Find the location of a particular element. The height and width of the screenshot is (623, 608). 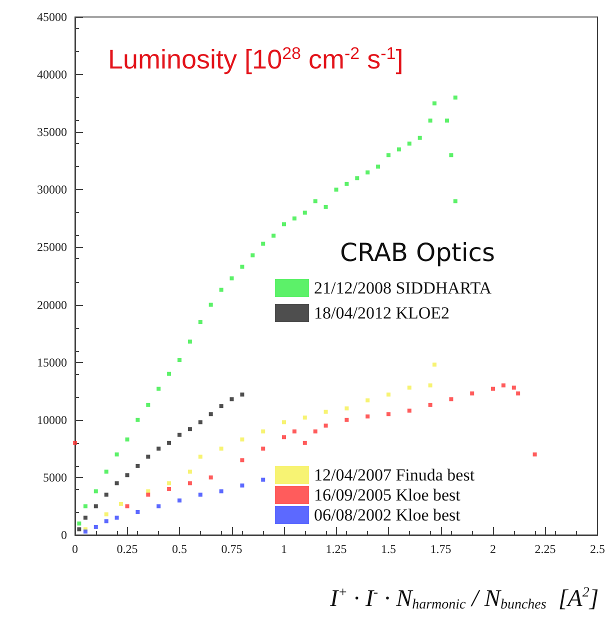

x-tick-label: 1.75 is located at coordinates (441, 549).